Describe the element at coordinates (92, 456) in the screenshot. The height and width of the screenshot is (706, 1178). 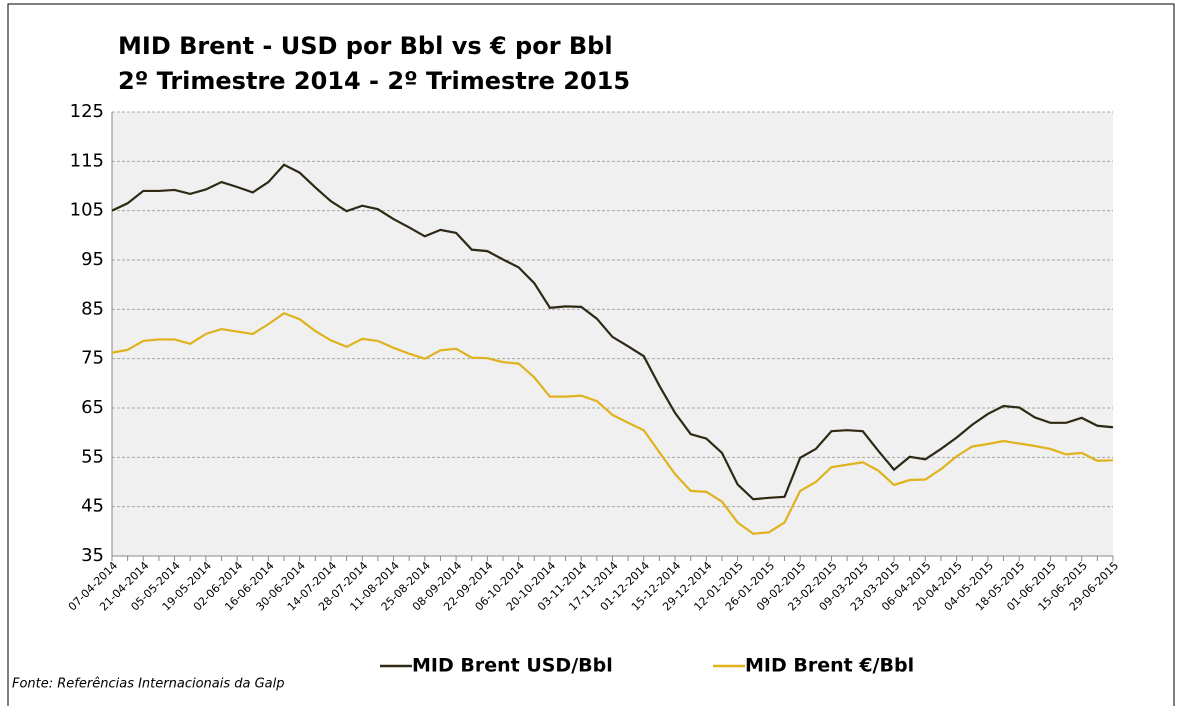
I see `y-tick-label: 55` at that location.